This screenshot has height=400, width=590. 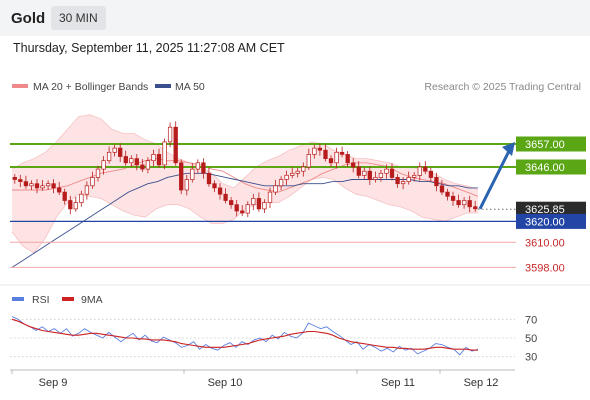 I want to click on level-label: 3610.00, so click(x=545, y=243).